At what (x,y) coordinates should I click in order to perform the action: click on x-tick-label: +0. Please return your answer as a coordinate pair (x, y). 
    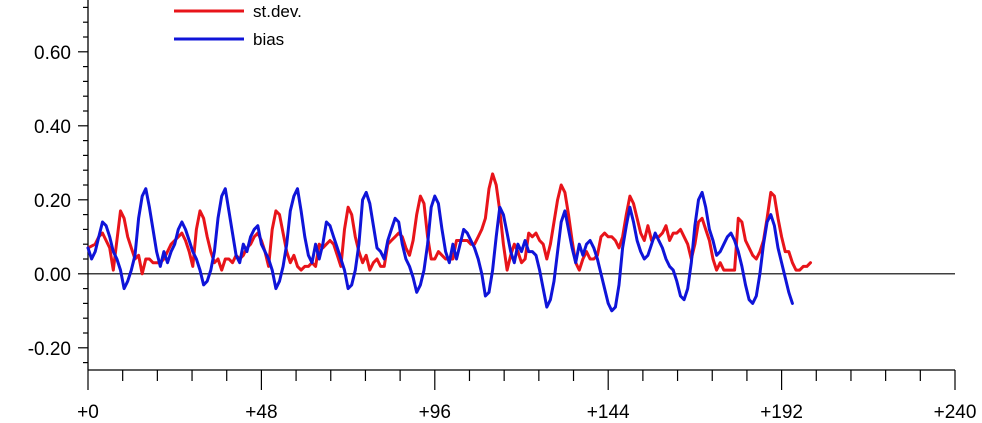
    Looking at the image, I should click on (88, 412).